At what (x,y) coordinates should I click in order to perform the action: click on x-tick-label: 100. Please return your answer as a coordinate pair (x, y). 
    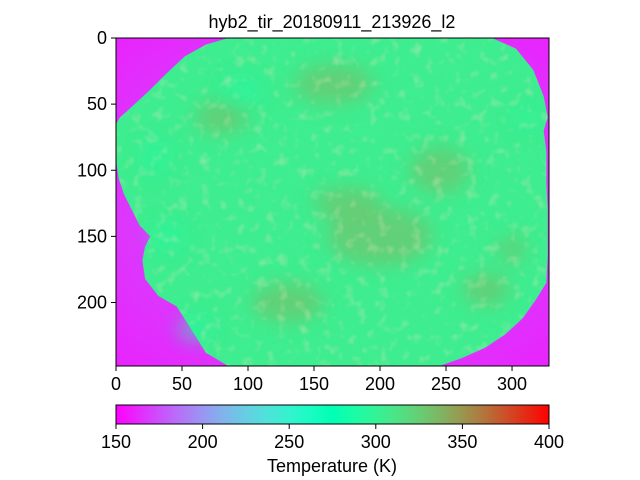
    Looking at the image, I should click on (248, 384).